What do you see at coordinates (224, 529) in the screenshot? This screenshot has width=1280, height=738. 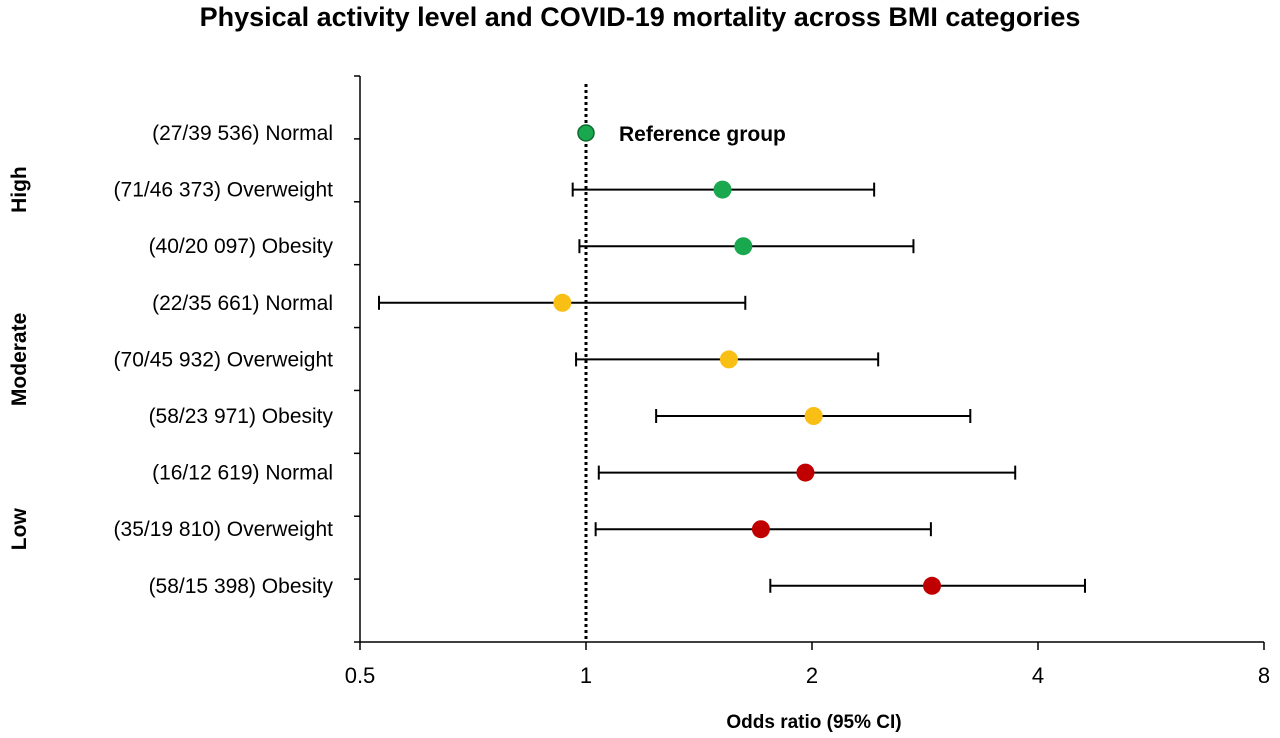 I see `row-label: (35/19 810) Overweight` at bounding box center [224, 529].